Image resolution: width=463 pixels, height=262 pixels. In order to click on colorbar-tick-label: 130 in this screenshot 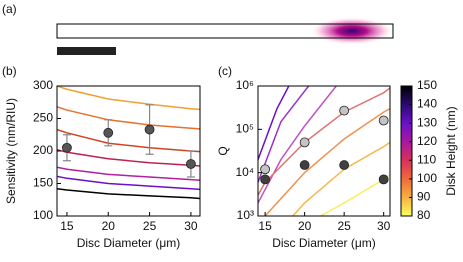, I will do `click(427, 122)`.